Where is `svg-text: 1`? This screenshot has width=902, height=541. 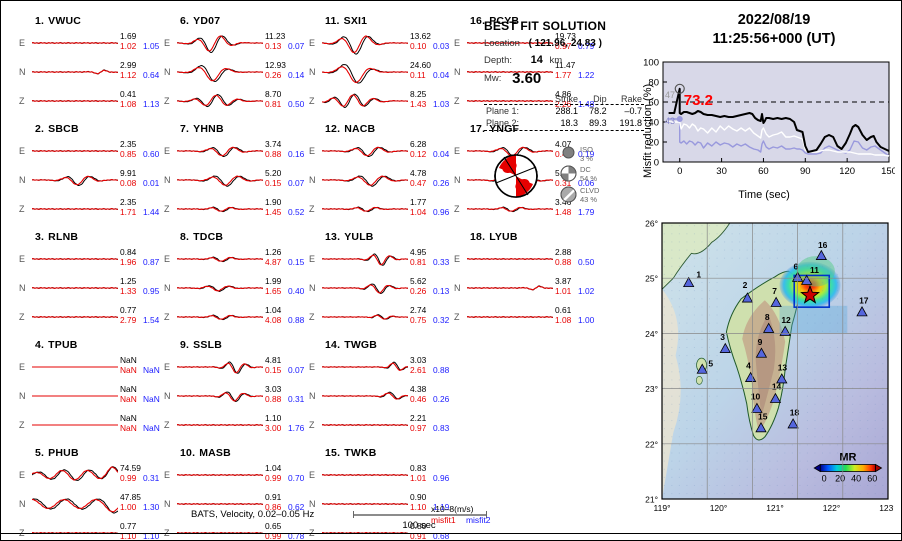
svg-text: 1 is located at coordinates (698, 275).